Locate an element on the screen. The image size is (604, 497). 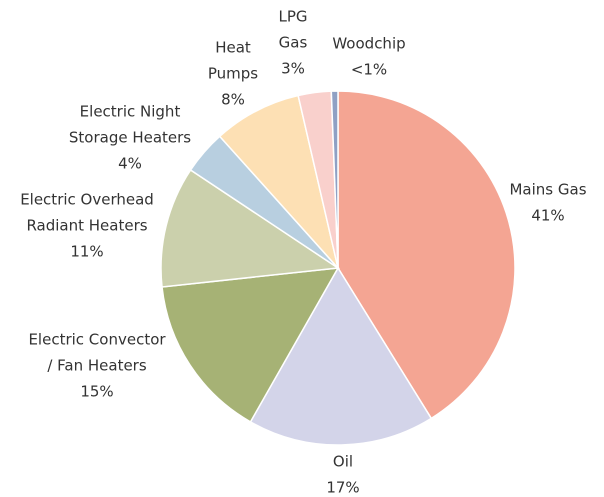
value-label: 41% is located at coordinates (547, 216).